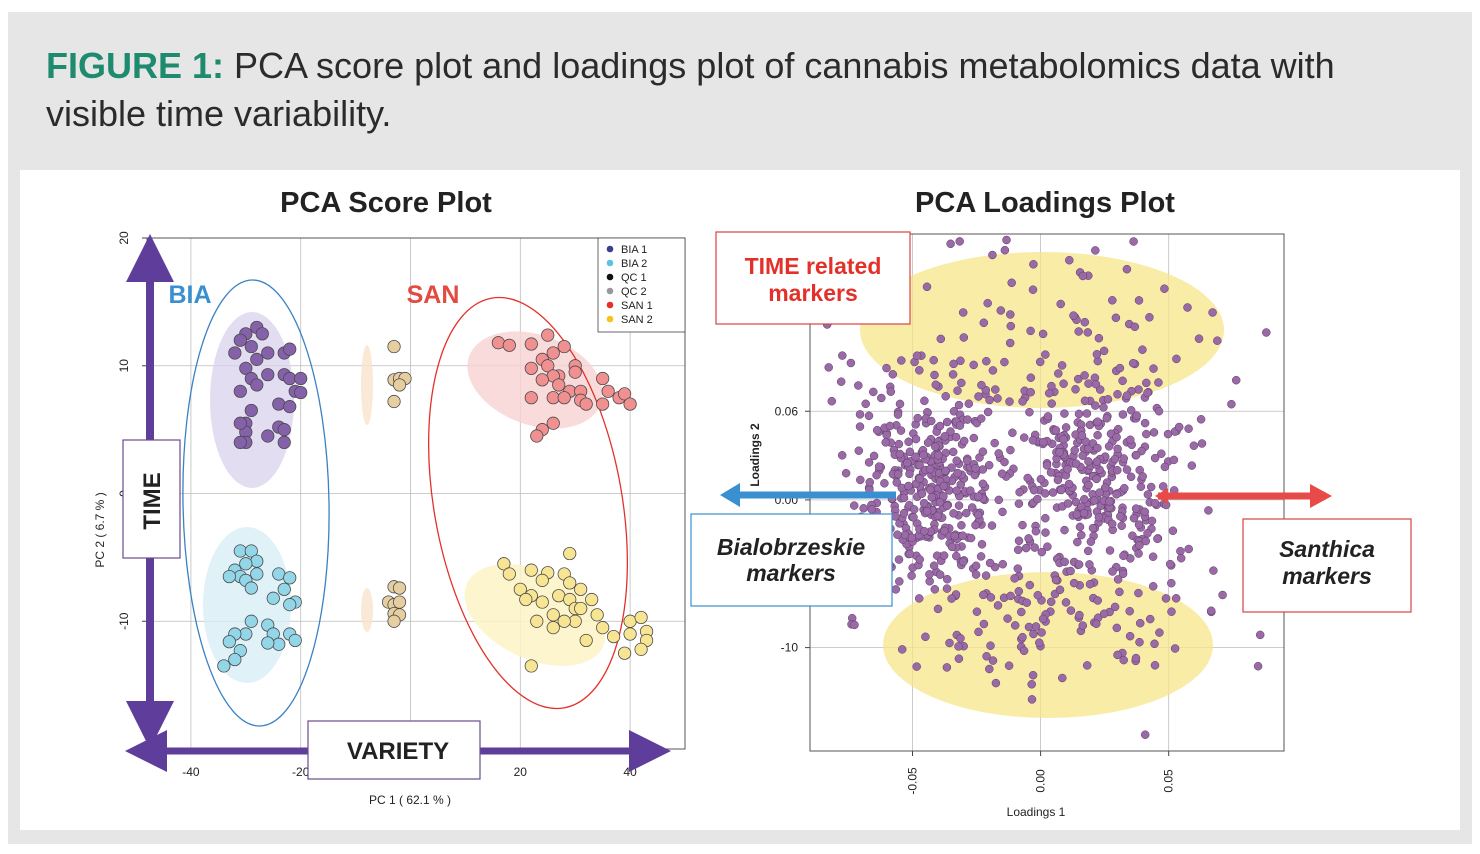 This screenshot has width=1480, height=854. I want to click on san-group-label: SAN, so click(433, 295).